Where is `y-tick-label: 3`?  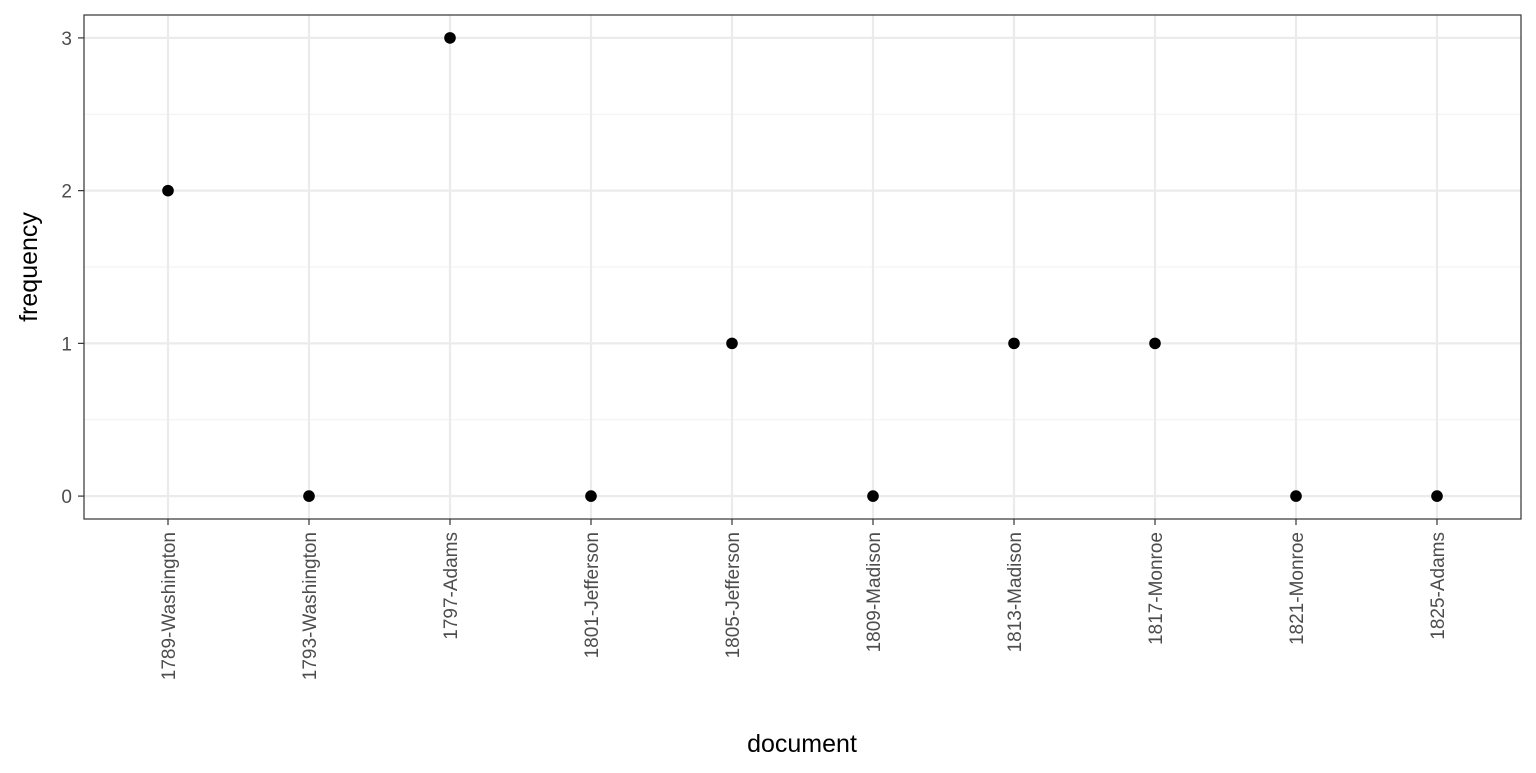
y-tick-label: 3 is located at coordinates (66, 39).